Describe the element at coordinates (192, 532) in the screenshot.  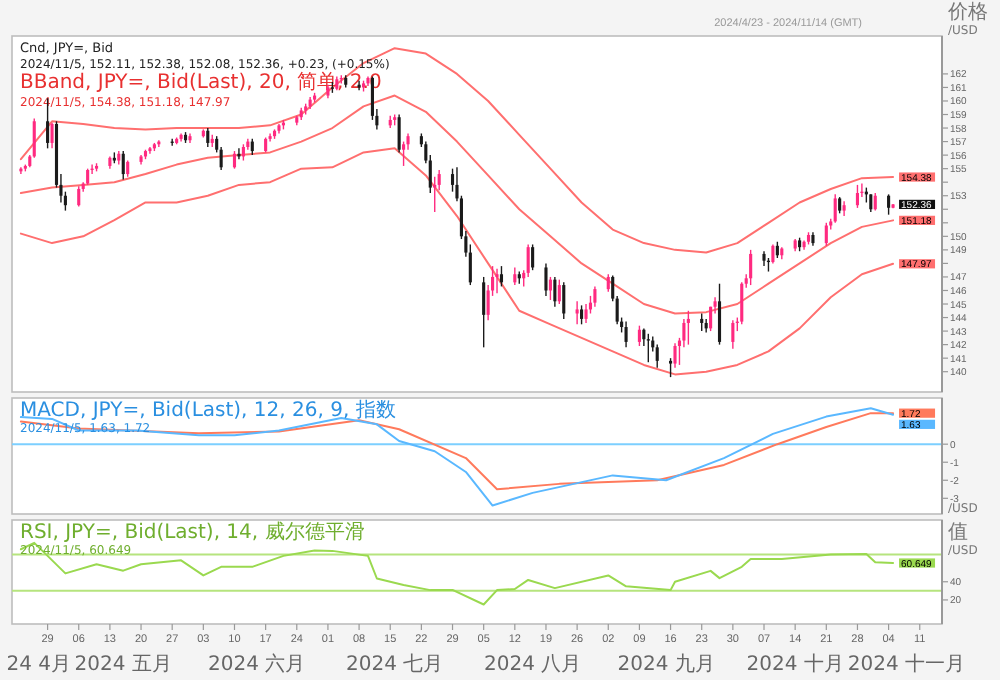
I see `chart-title: RSI, JPY=, Bid(Last), 14, 威尔德平滑` at that location.